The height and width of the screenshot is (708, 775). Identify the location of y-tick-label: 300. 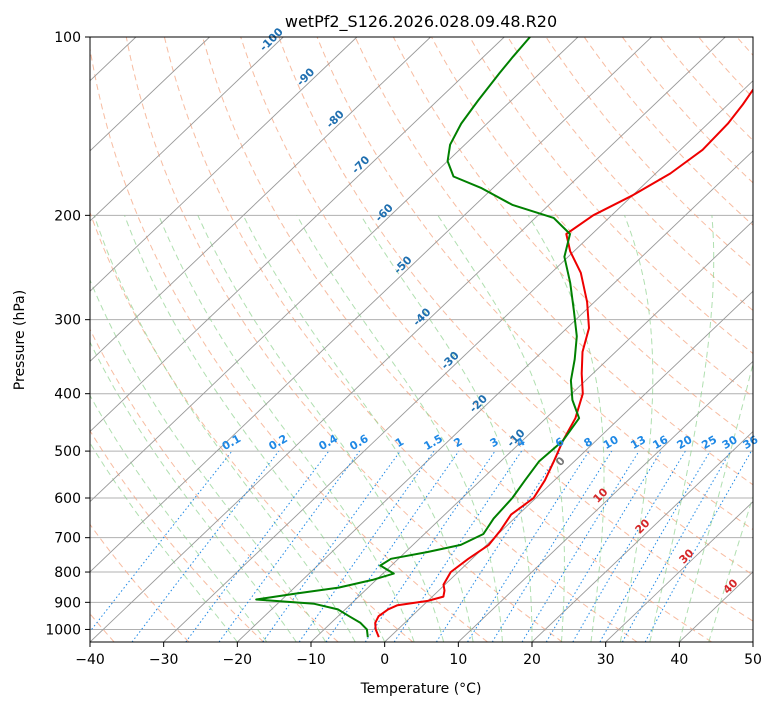
(67, 321).